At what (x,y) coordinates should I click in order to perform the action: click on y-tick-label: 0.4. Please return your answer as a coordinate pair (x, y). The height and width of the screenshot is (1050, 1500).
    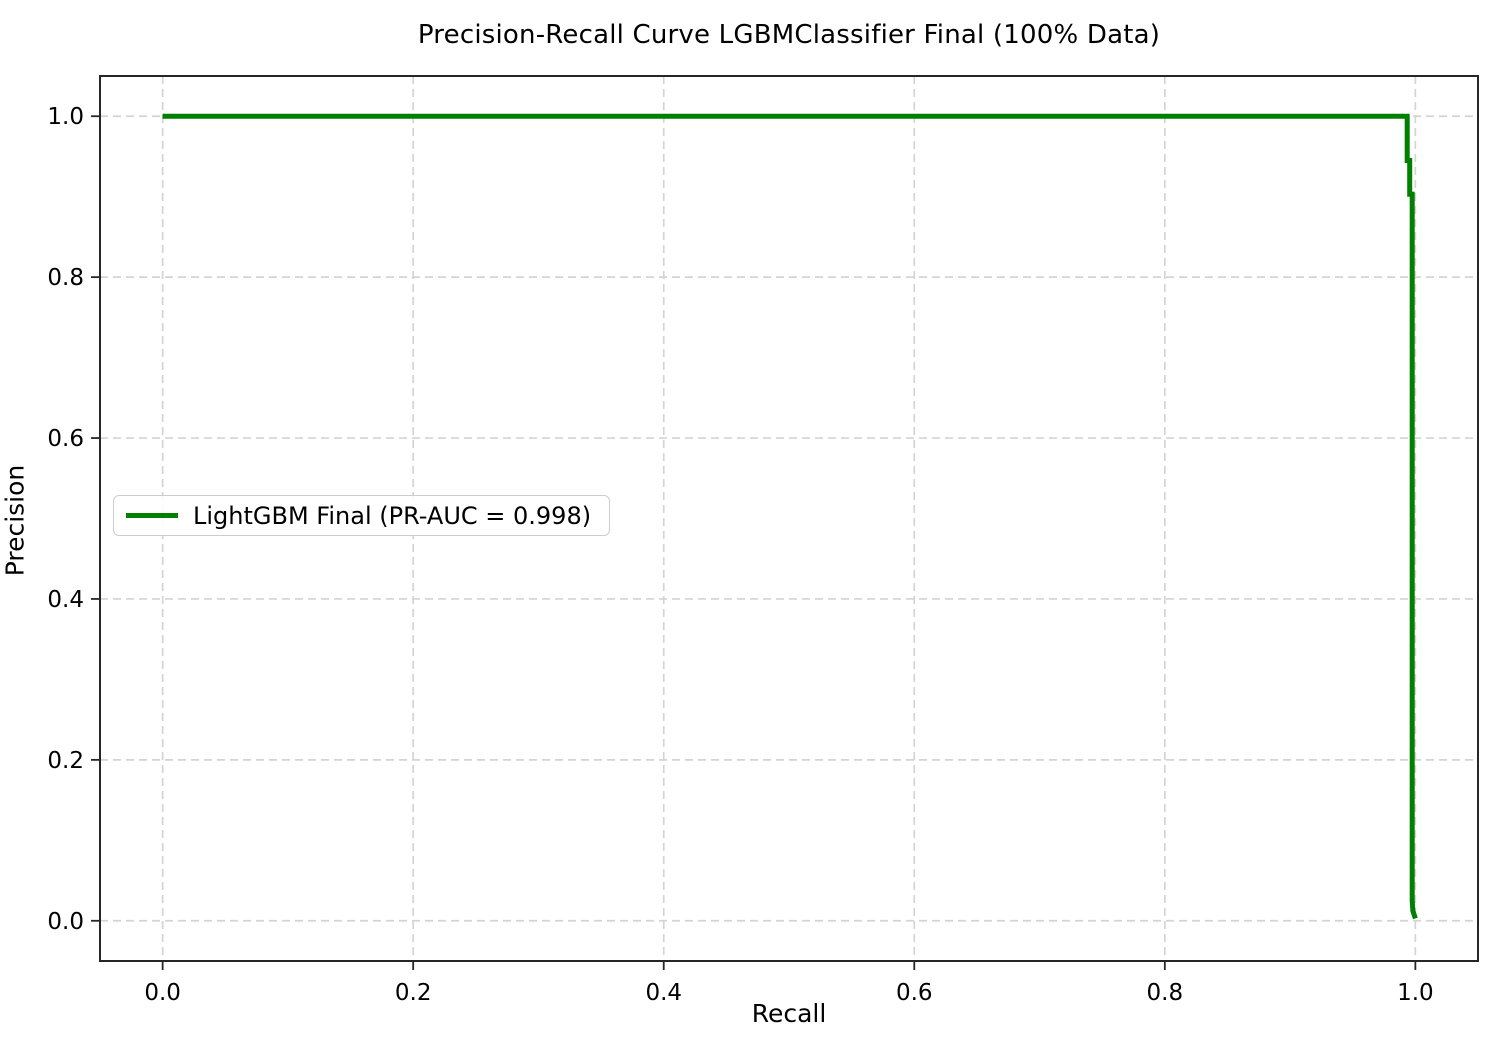
    Looking at the image, I should click on (65, 600).